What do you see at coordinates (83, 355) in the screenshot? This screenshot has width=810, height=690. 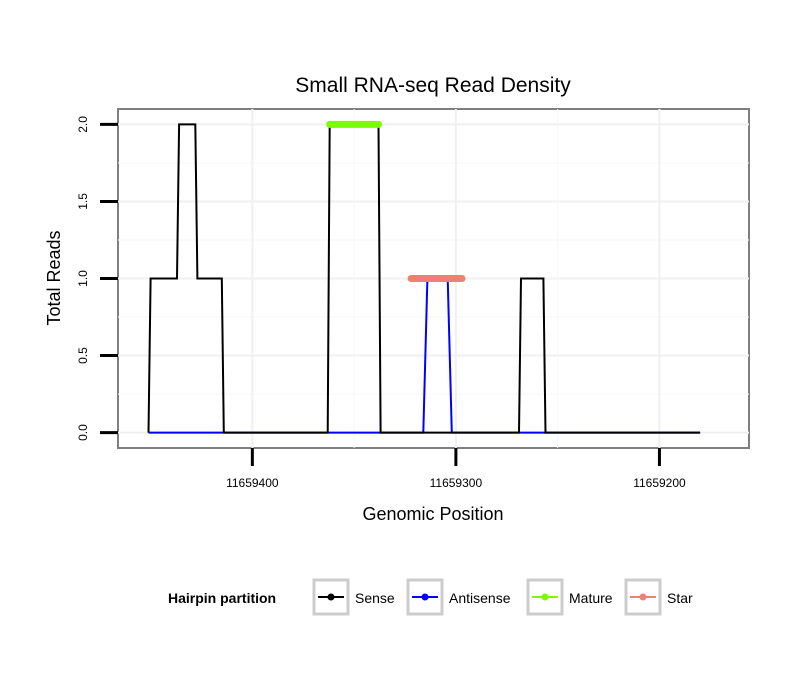 I see `y-tick-label: 0.5` at bounding box center [83, 355].